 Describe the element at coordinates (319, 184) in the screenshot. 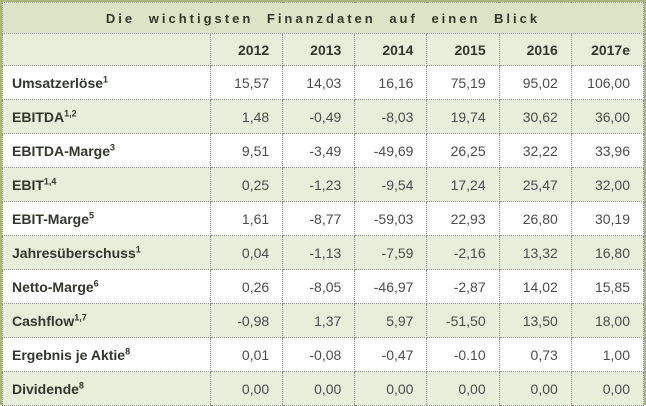

I see `value-cell: -1,23` at that location.